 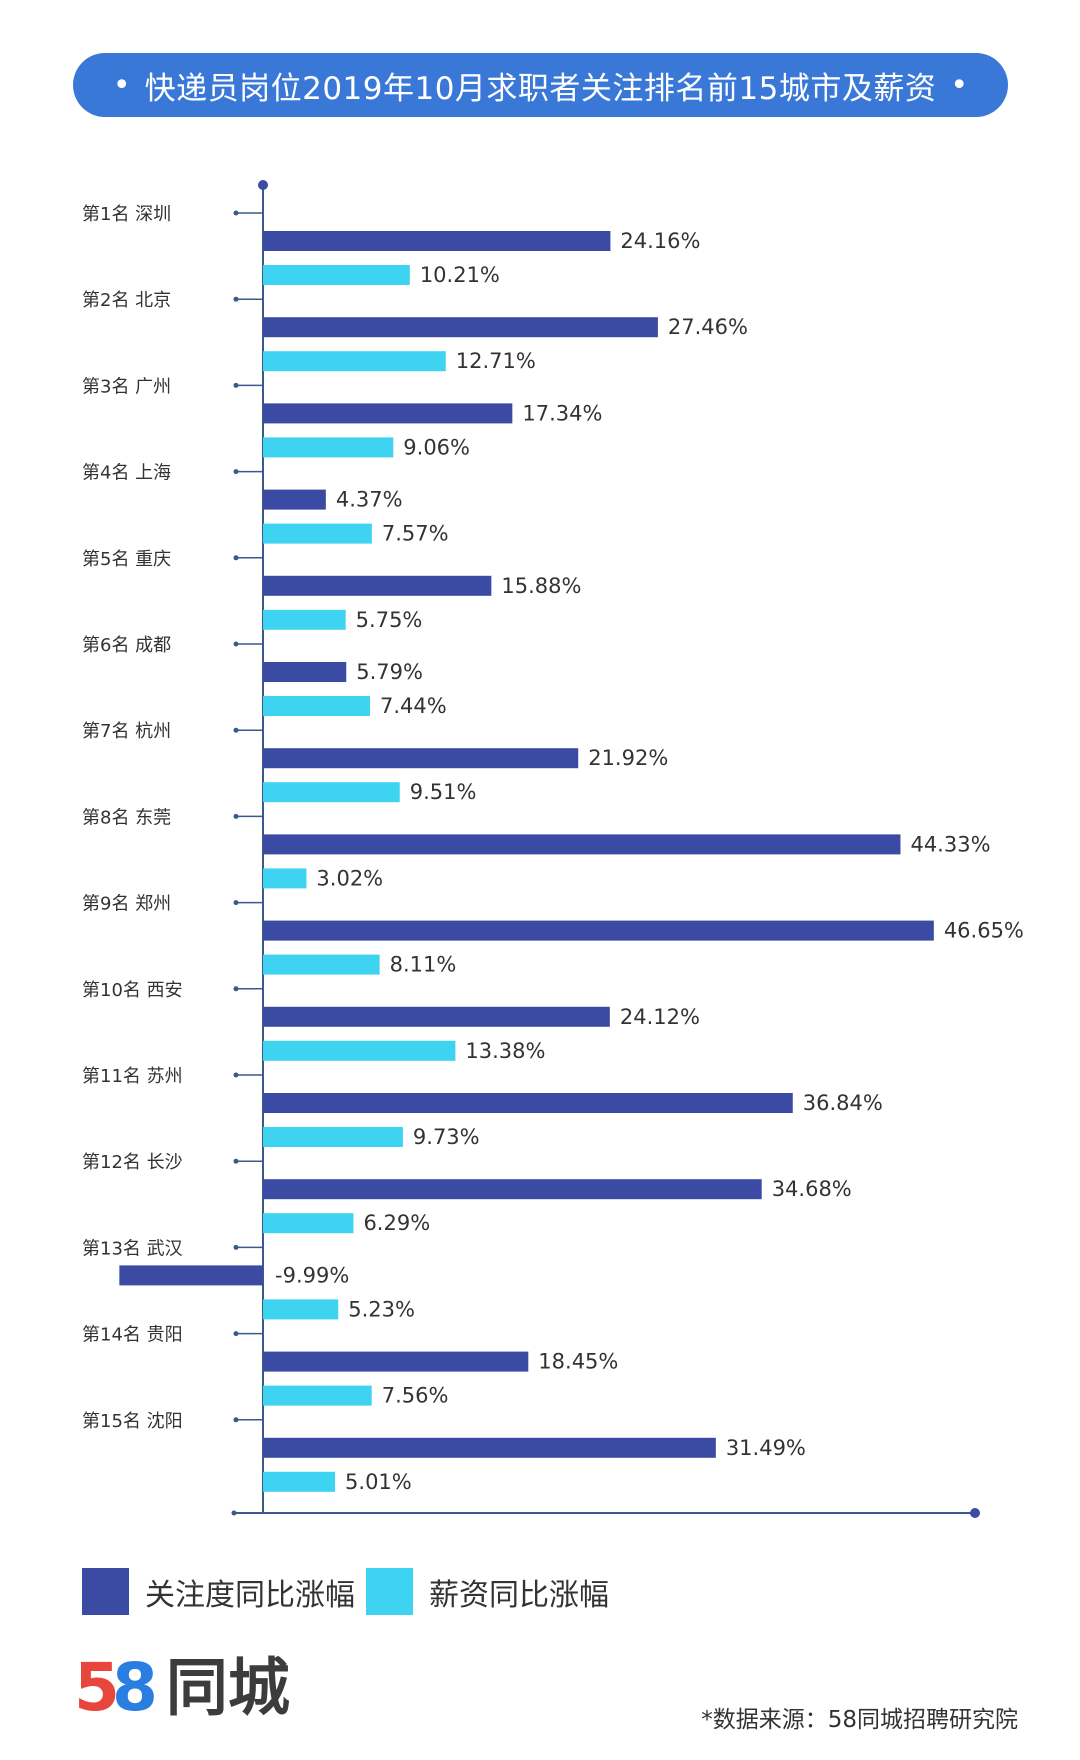 I want to click on y-axis-end-dot, so click(x=263, y=185).